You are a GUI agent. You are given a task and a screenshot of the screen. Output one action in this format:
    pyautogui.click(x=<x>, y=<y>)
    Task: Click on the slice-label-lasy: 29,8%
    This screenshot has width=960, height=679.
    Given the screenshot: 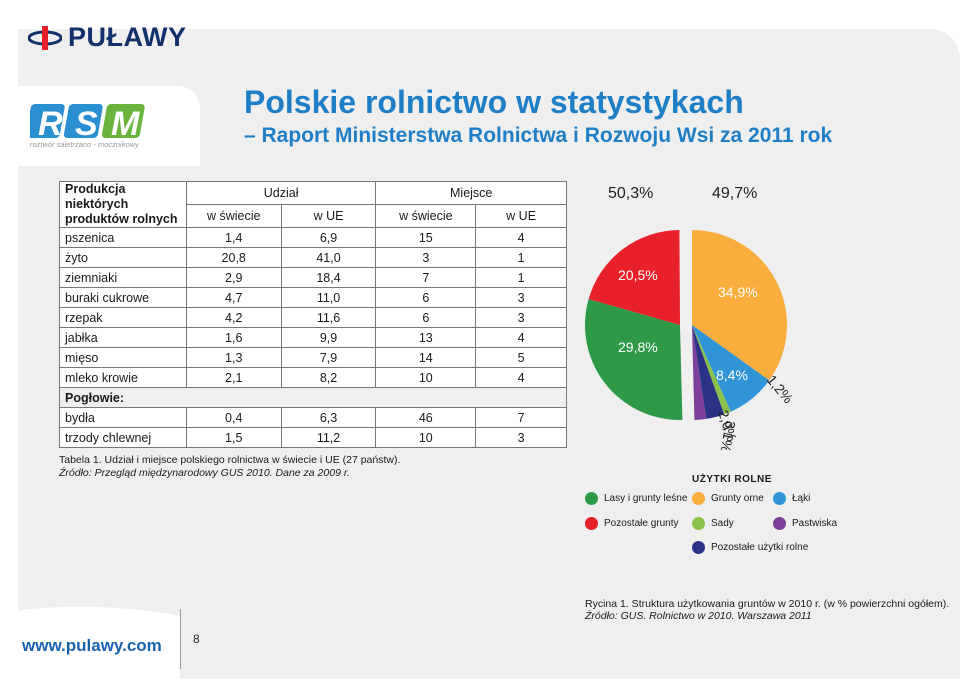 What is the action you would take?
    pyautogui.click(x=638, y=347)
    